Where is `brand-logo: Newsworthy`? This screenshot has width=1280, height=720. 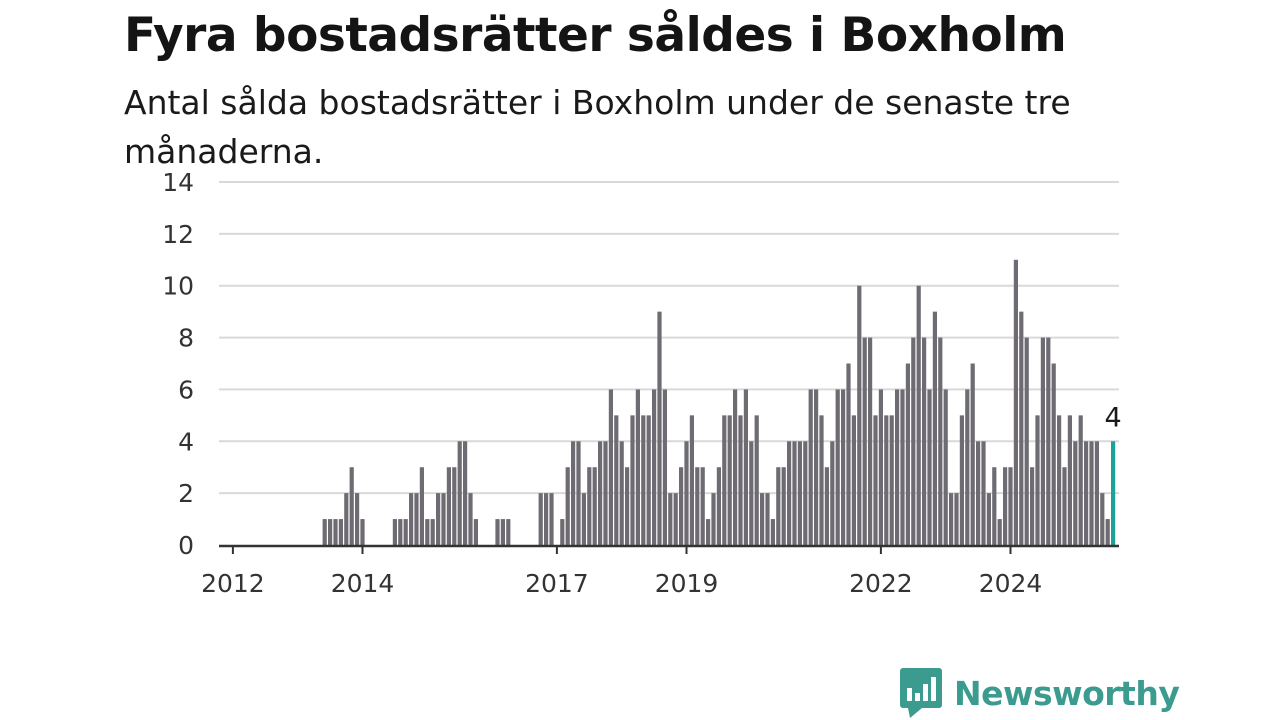
brand-logo: Newsworthy is located at coordinates (1040, 693).